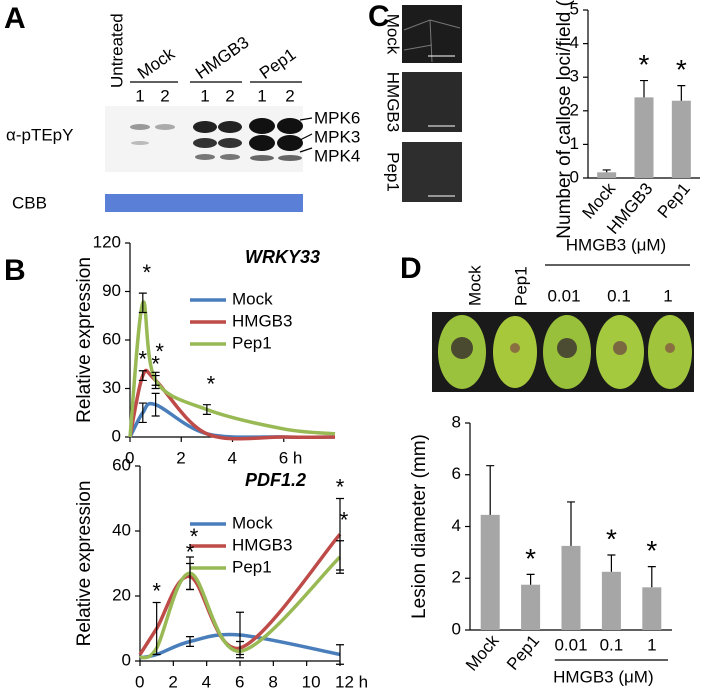  Describe the element at coordinates (291, 457) in the screenshot. I see `x-tick-label: 6 h` at that location.